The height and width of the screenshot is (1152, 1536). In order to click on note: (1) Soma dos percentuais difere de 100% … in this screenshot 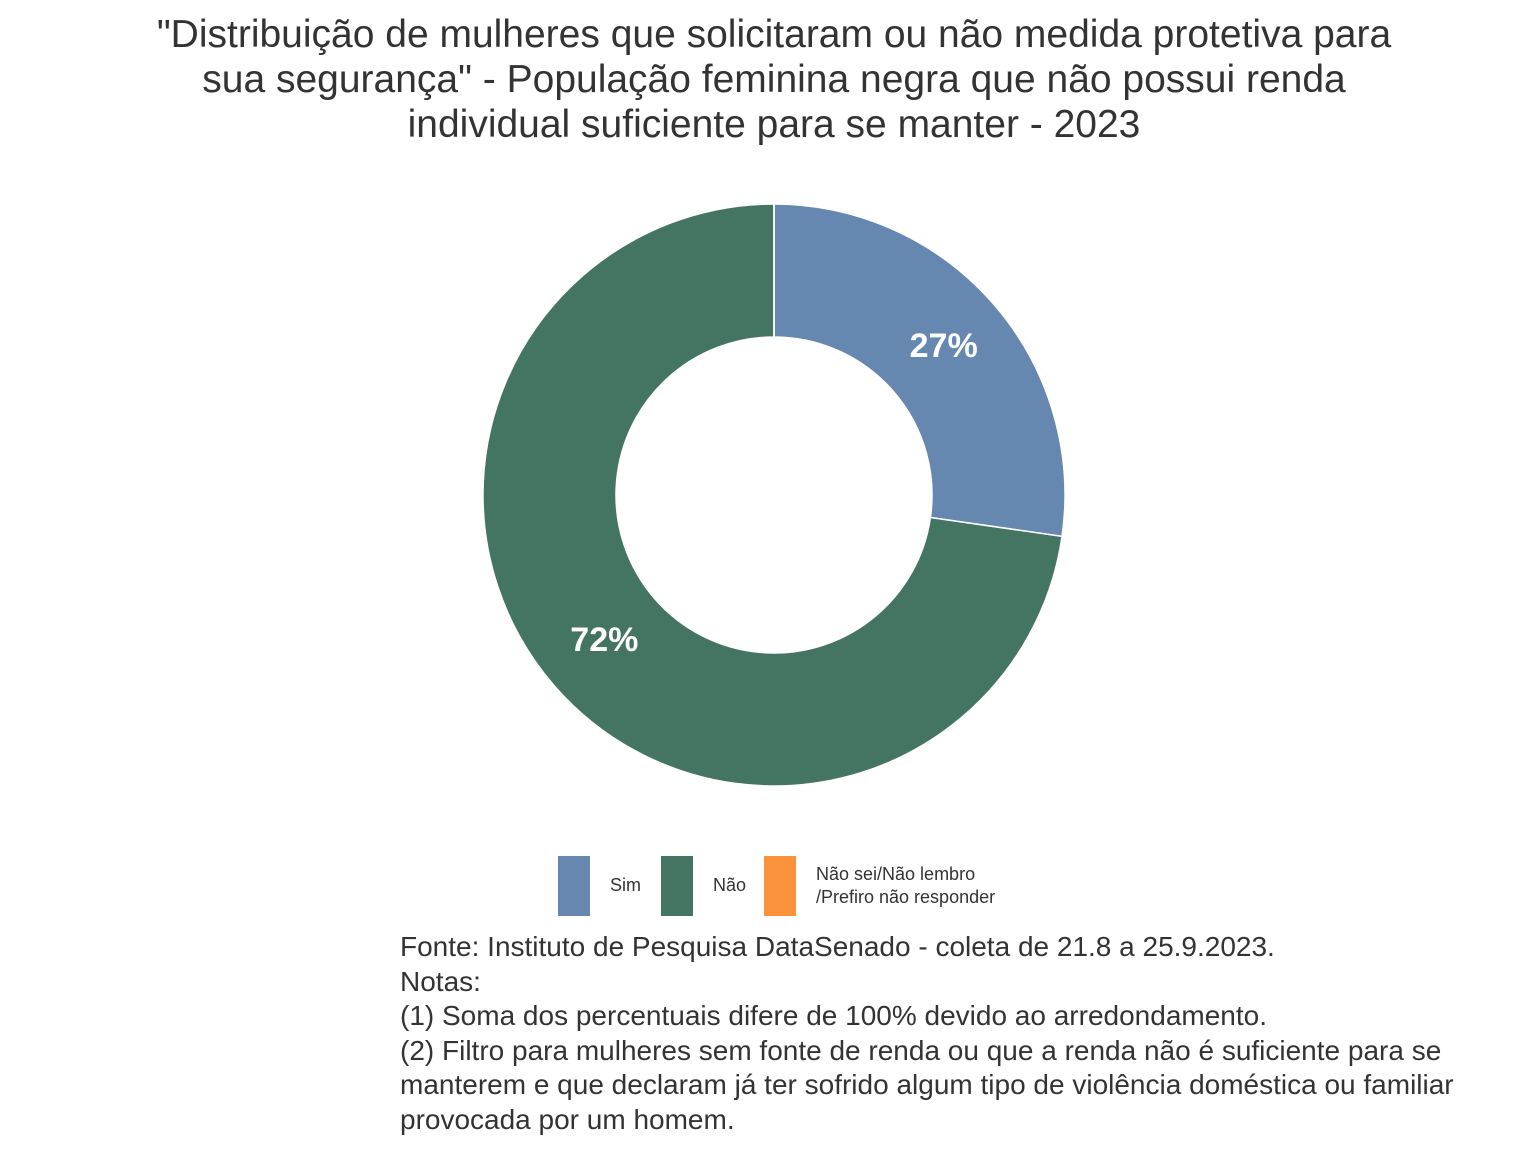, I will do `click(833, 1016)`.